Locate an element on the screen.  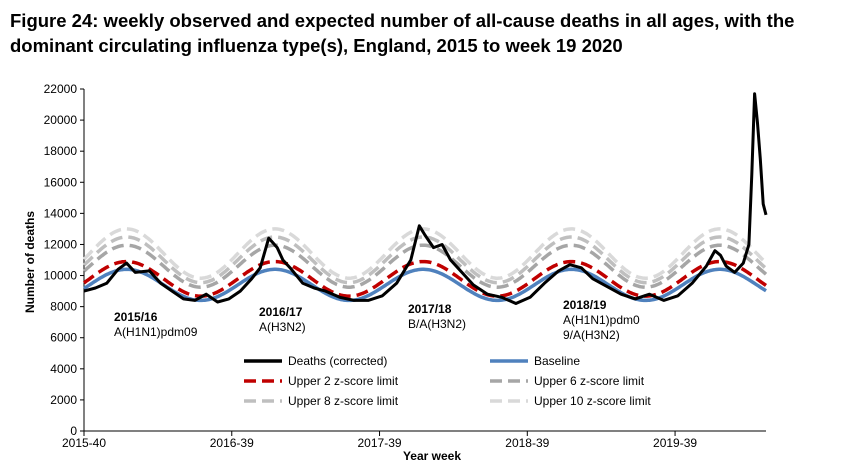
legend-item-z10: Upper 10 z-score limit is located at coordinates (570, 401).